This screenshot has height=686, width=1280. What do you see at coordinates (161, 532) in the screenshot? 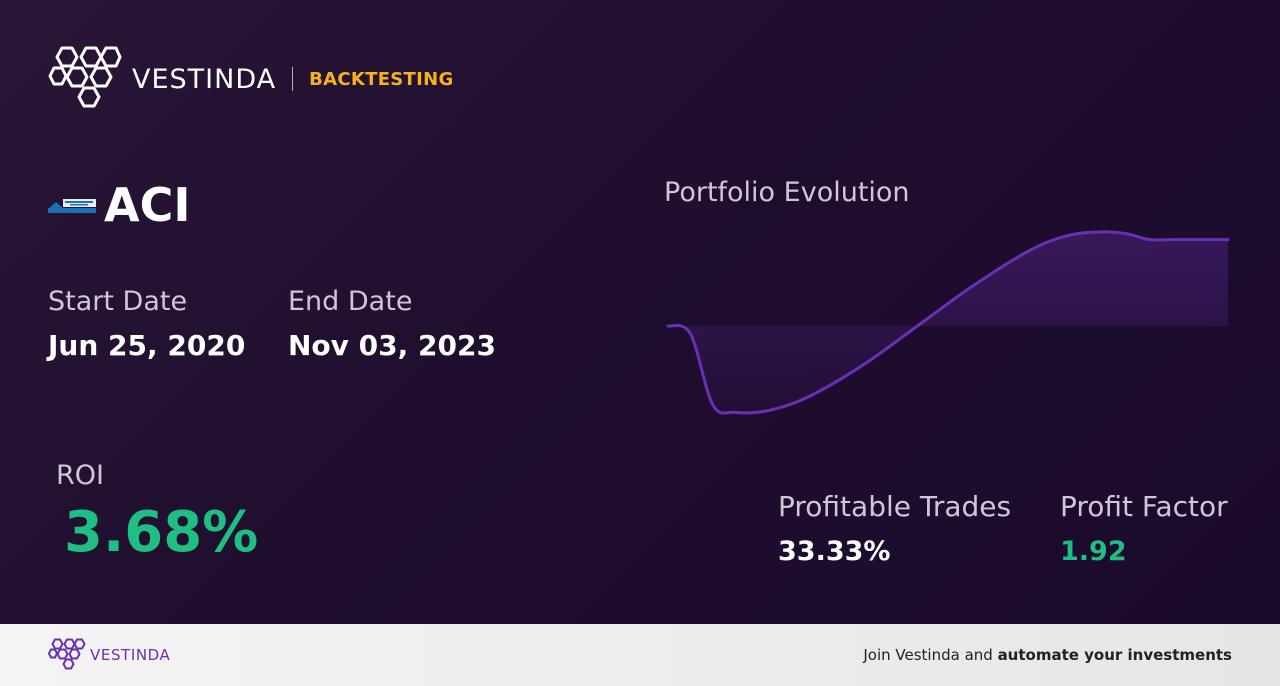
I see `roi-value: 3.68%` at bounding box center [161, 532].